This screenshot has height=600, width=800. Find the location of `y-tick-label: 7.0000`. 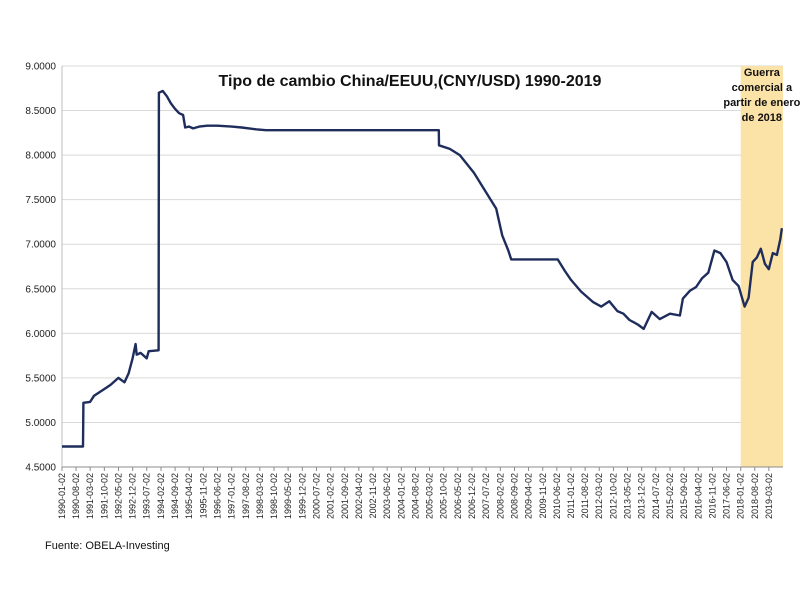

y-tick-label: 7.0000 is located at coordinates (40, 245).